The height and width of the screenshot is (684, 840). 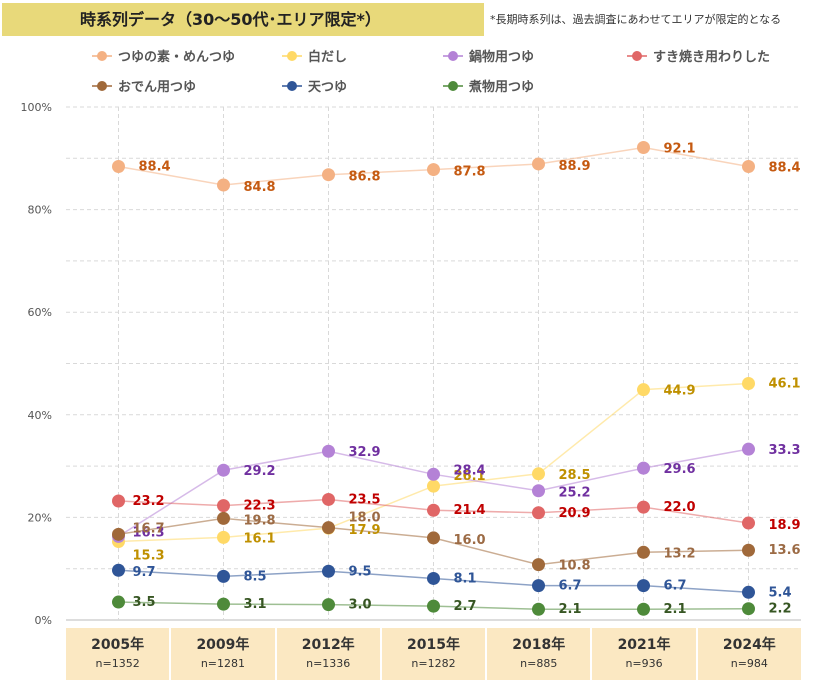 What do you see at coordinates (780, 609) in the screenshot?
I see `data-label: 2.2` at bounding box center [780, 609].